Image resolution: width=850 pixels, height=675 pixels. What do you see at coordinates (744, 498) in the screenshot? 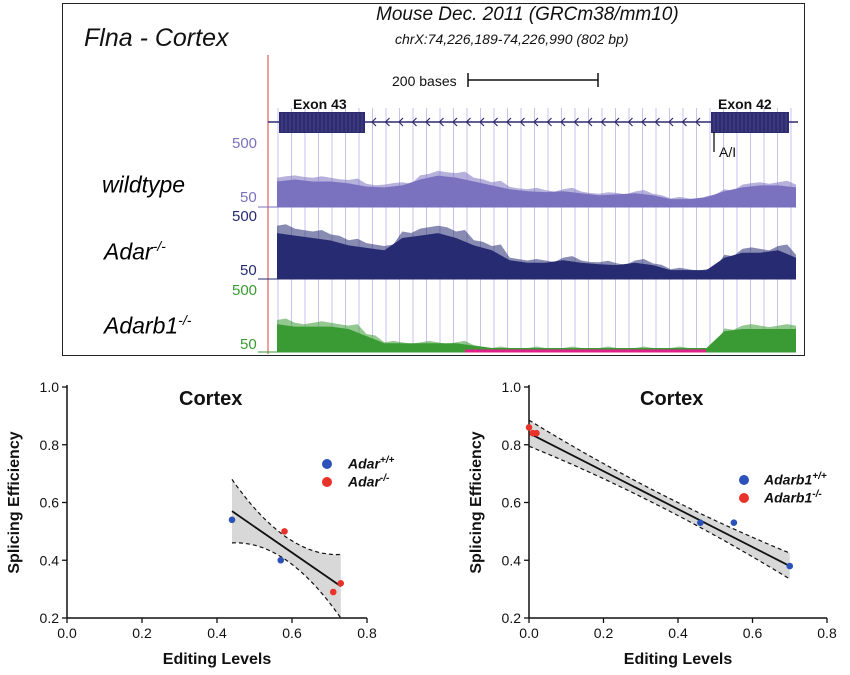
I see `legend-marker-adarb1-ko` at bounding box center [744, 498].